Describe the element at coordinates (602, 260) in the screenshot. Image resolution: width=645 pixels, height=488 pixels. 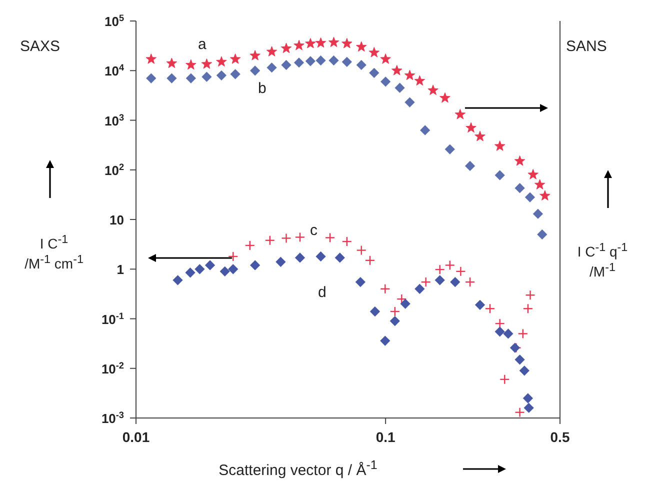
I see `text: I C$^{-1}$ q$^{-1}$ /M$^{-1}$` at that location.